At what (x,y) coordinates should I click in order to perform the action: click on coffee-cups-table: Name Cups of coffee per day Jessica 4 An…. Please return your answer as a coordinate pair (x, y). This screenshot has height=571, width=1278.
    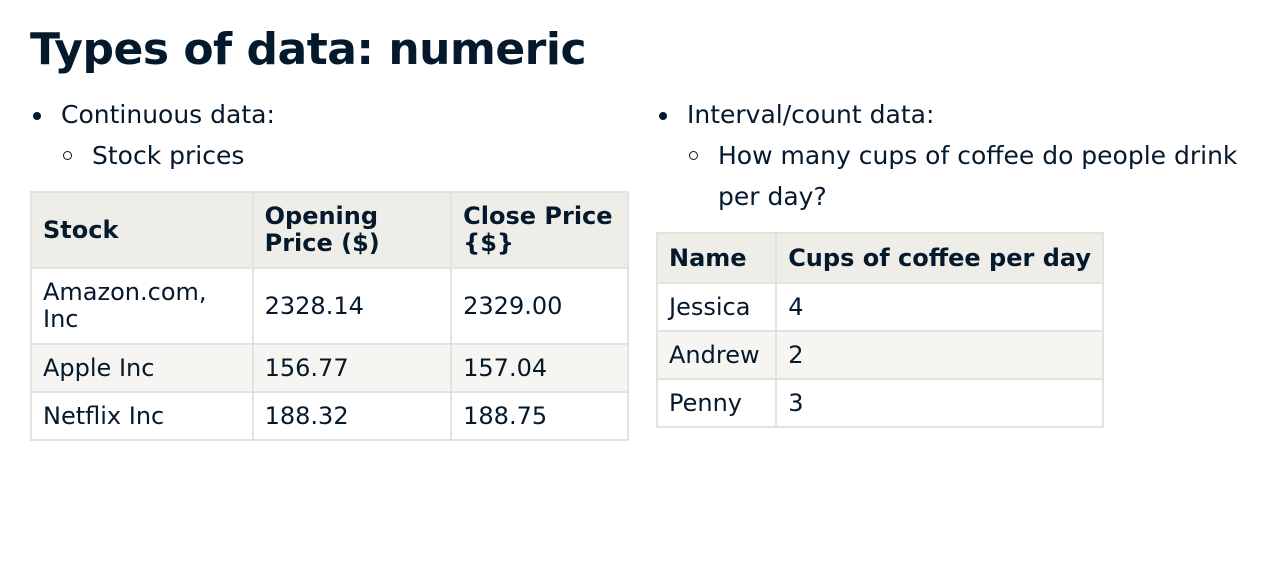
    Looking at the image, I should click on (879, 330).